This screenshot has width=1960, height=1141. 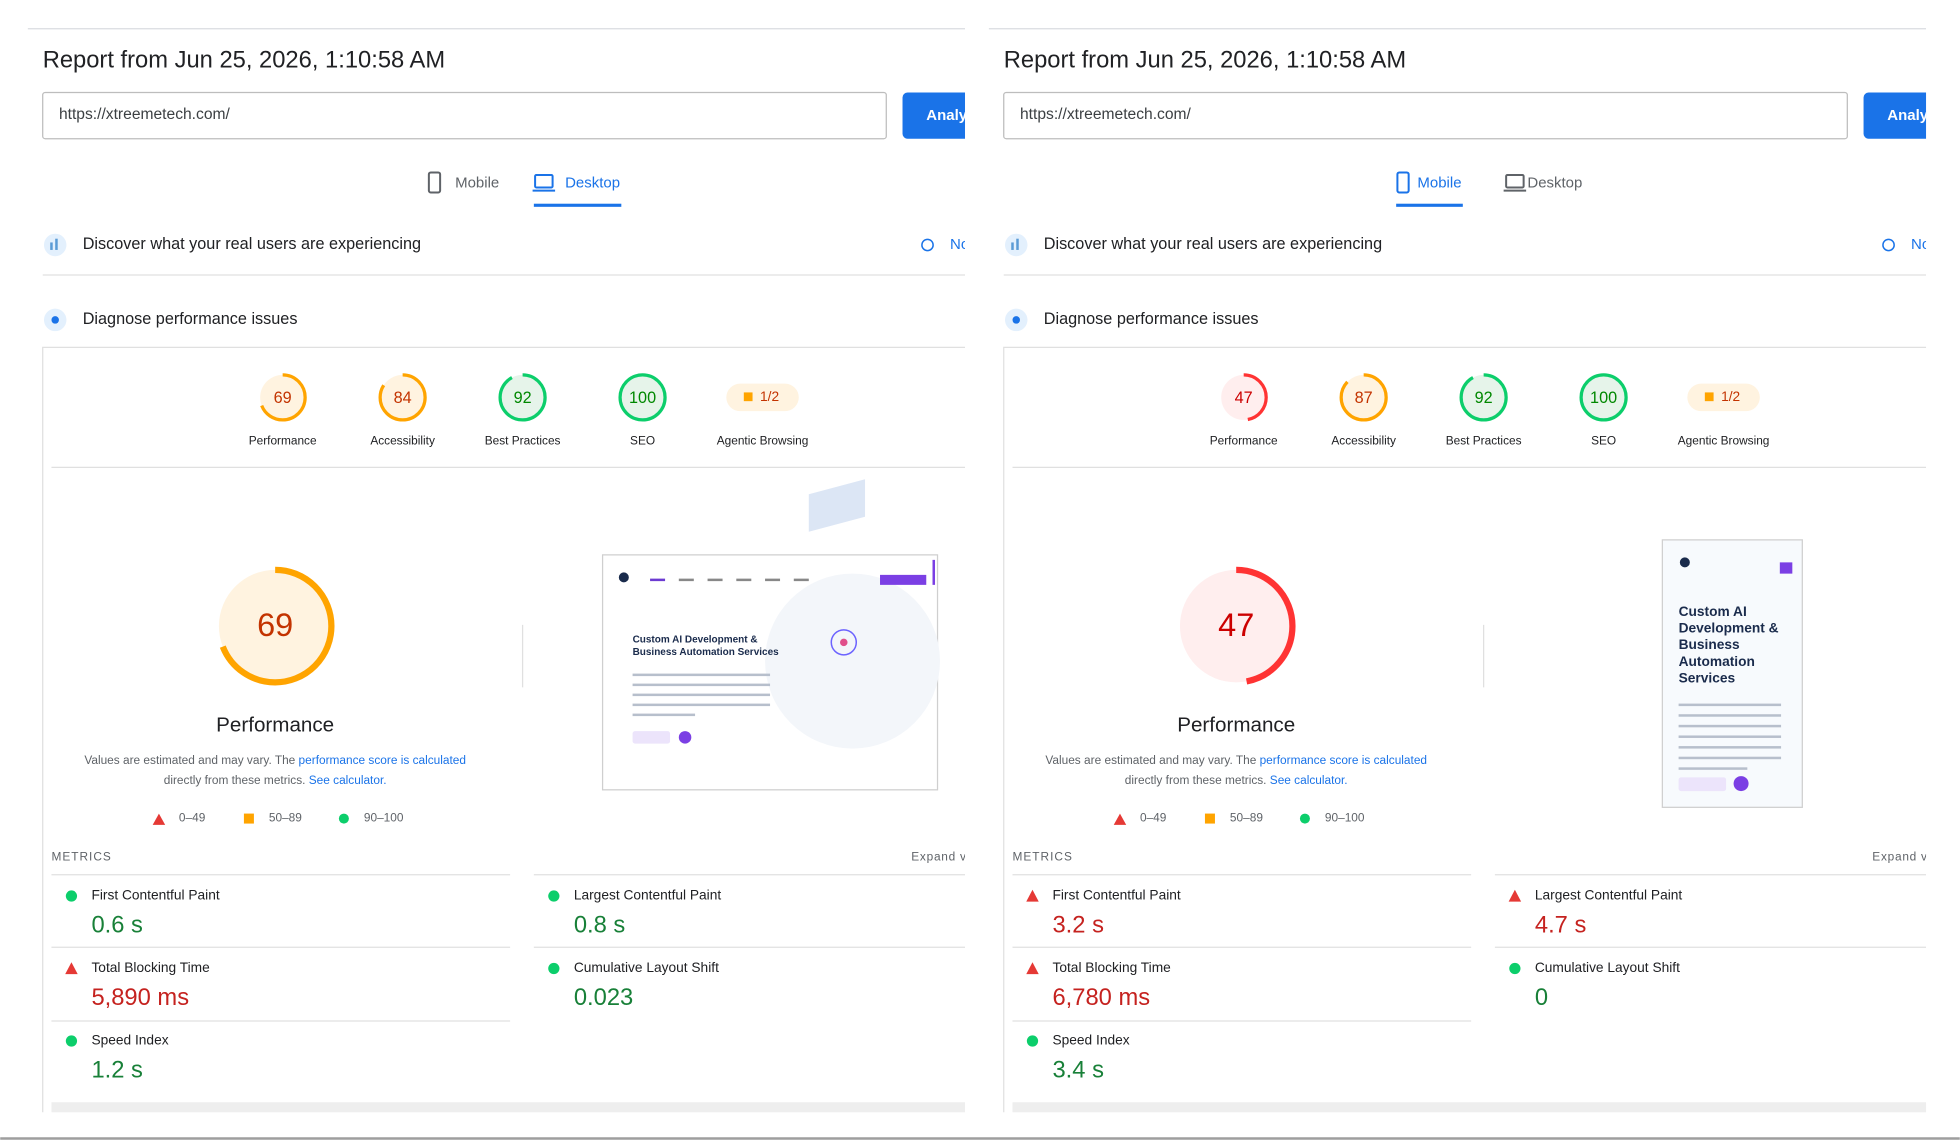 What do you see at coordinates (603, 998) in the screenshot?
I see `metric-value: 0.023` at bounding box center [603, 998].